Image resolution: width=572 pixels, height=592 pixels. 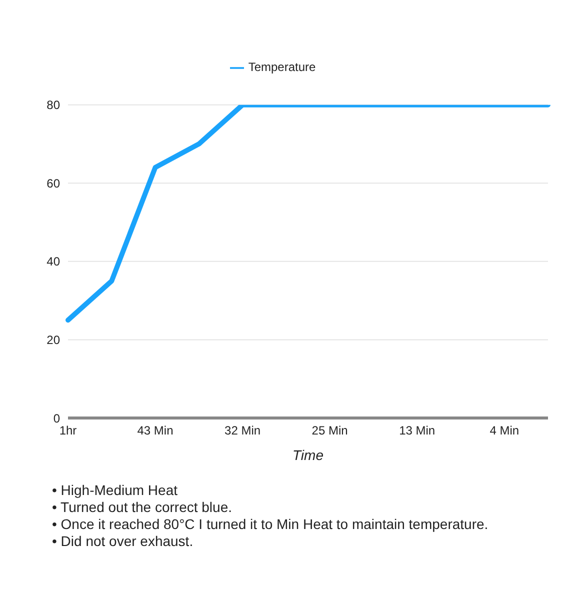 I want to click on x-tick-label: 25 Min, so click(x=330, y=431).